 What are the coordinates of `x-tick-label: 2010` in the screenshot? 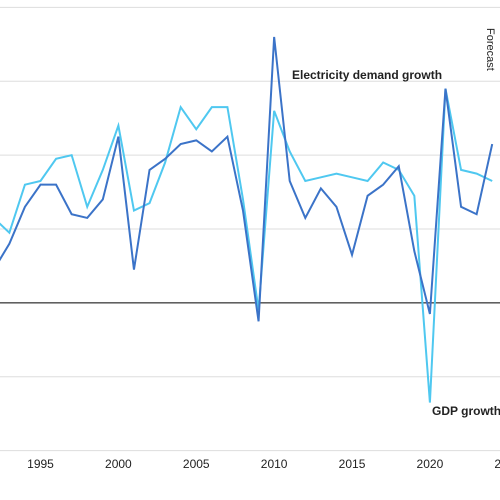 It's located at (274, 464).